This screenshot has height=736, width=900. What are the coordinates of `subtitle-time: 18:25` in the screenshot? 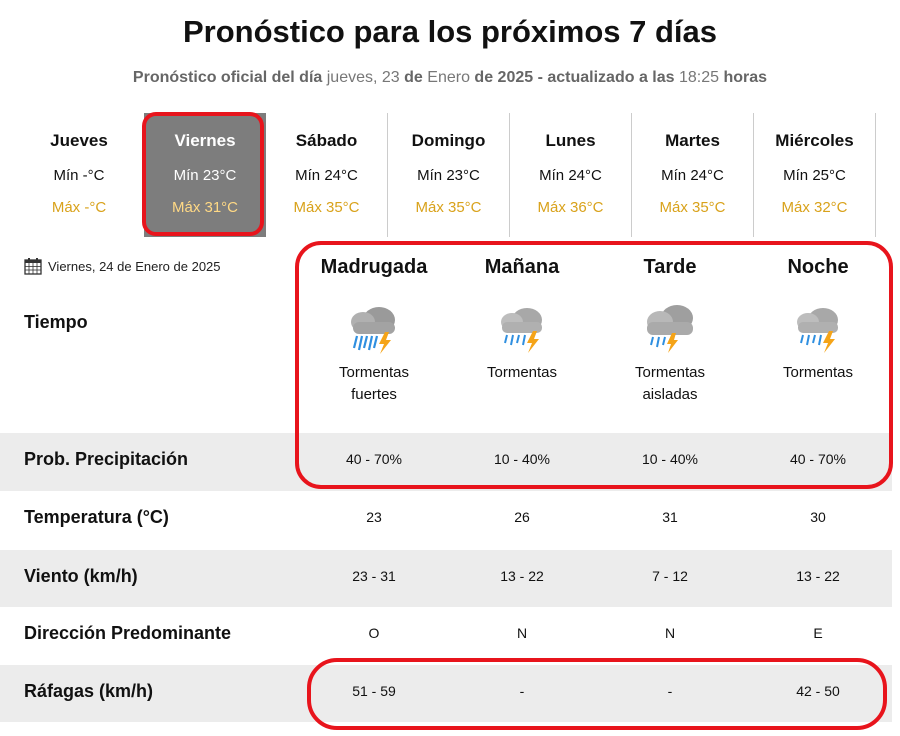 It's located at (699, 77).